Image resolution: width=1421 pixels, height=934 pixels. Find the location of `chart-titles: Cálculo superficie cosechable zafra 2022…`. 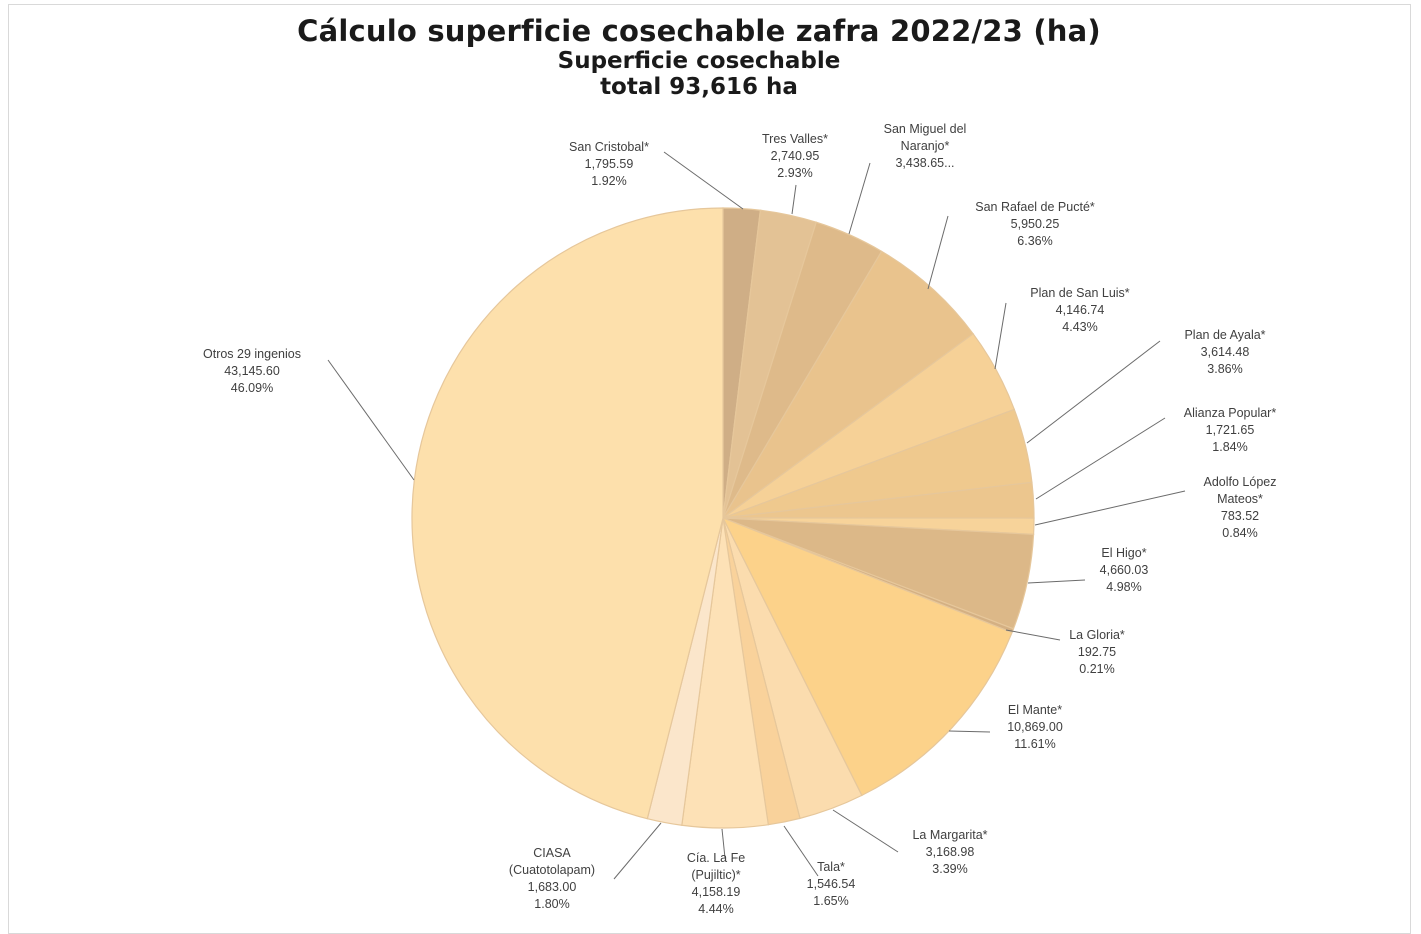

chart-titles: Cálculo superficie cosechable zafra 2022… is located at coordinates (699, 57).